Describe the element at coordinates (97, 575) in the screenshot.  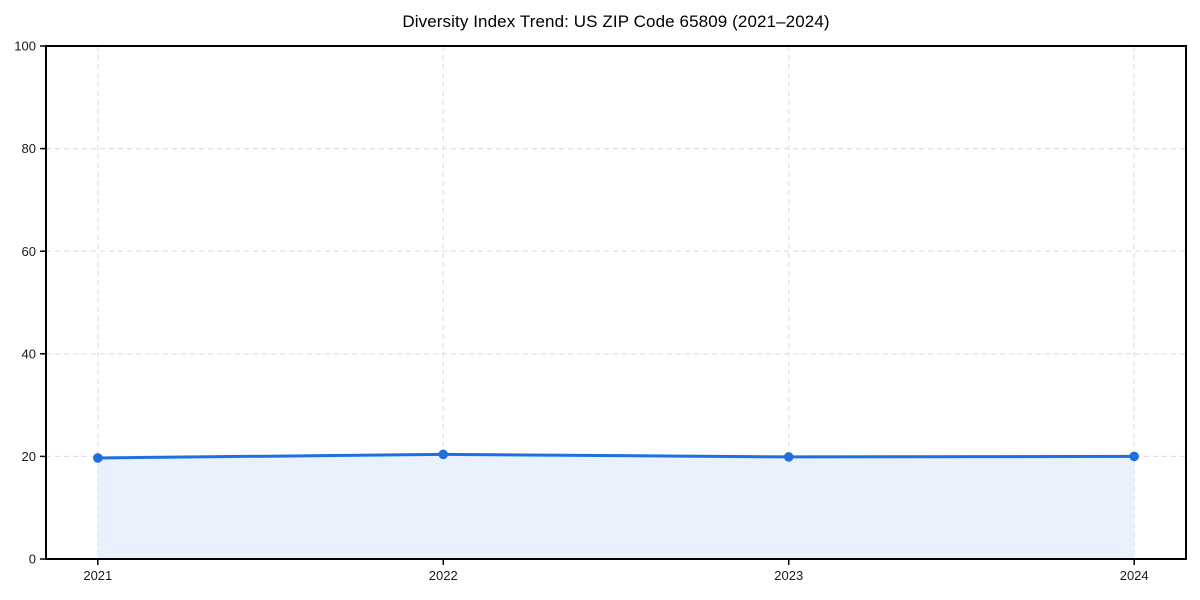
I see `x-tick-label: 2021` at that location.